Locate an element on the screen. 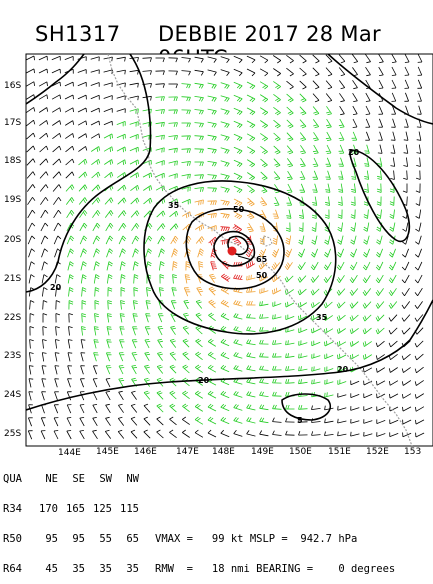 The width and height of the screenshot is (433, 584). table-row: R34 170 165 125 115 is located at coordinates (199, 509).